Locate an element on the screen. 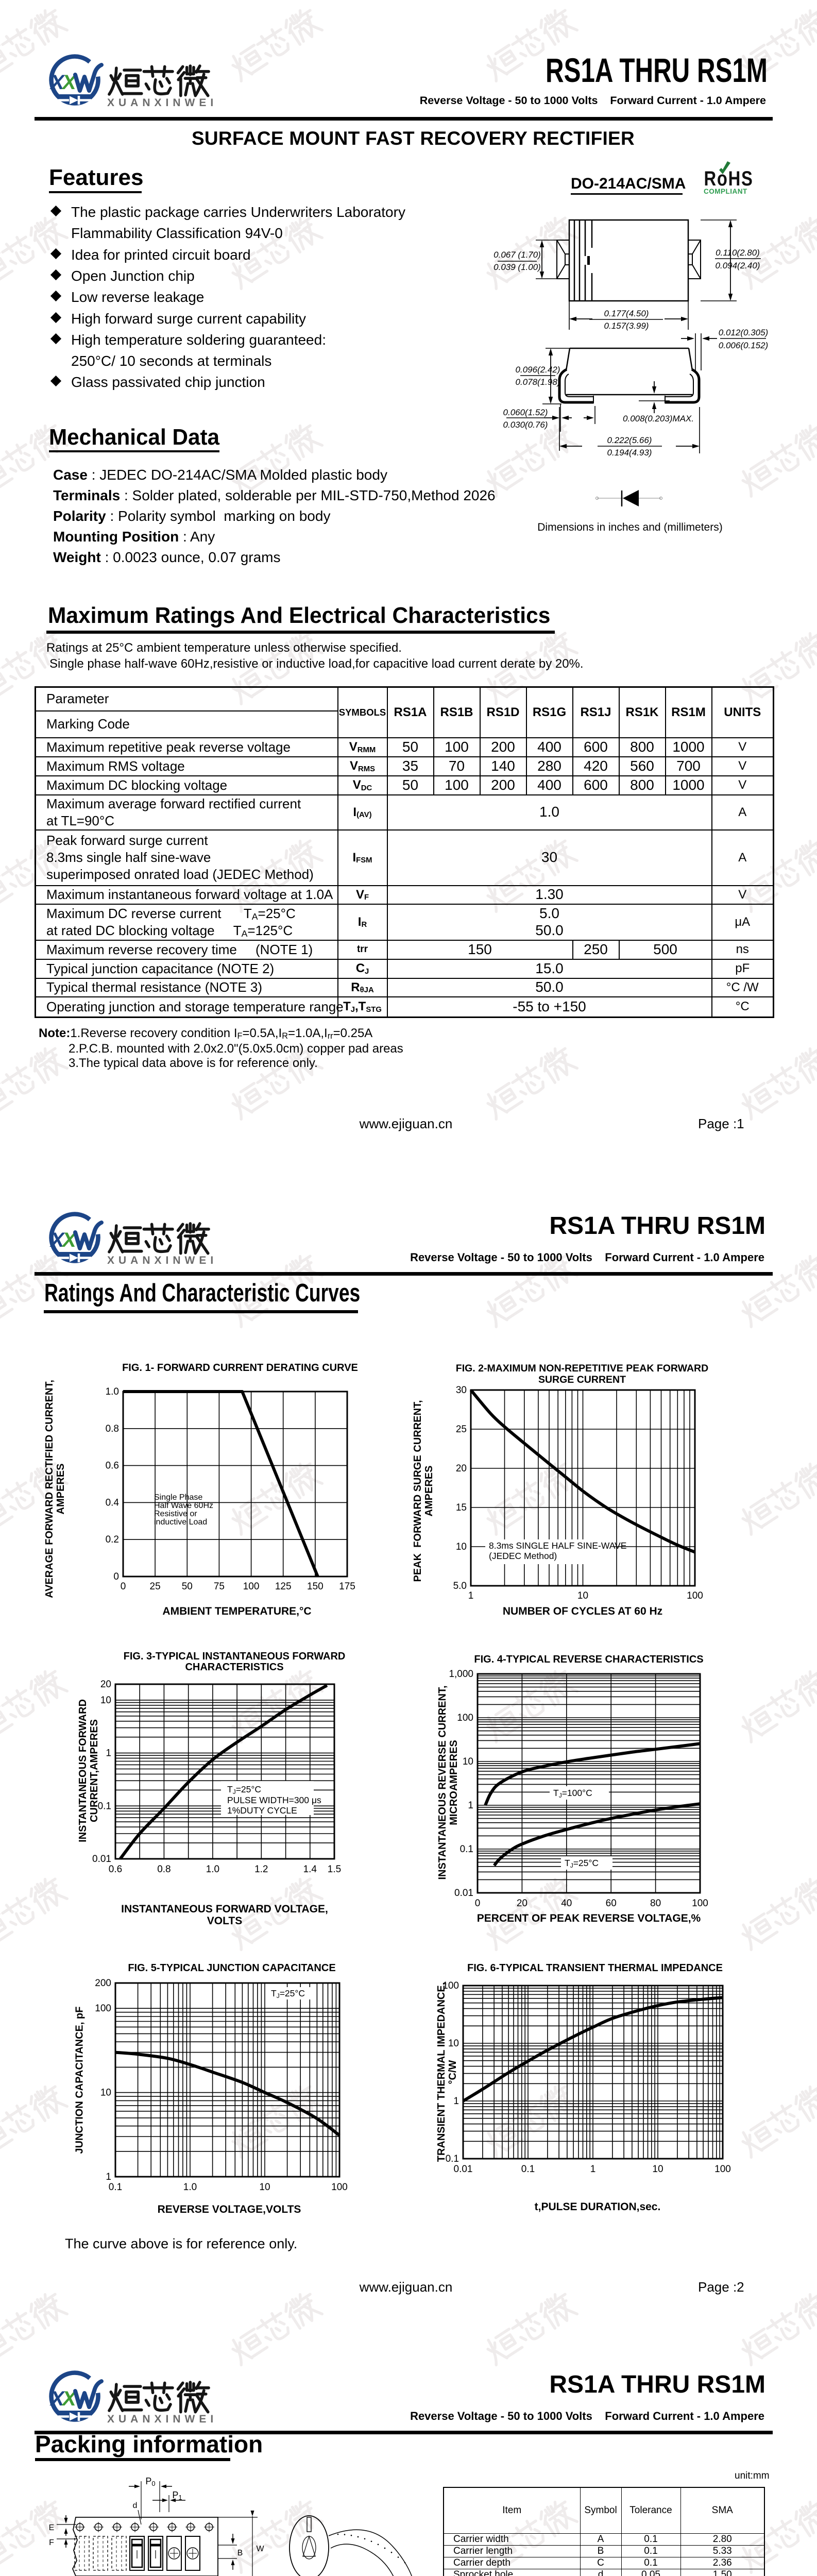  svg-text: PULSE WIDTH=300 μs is located at coordinates (274, 1800).